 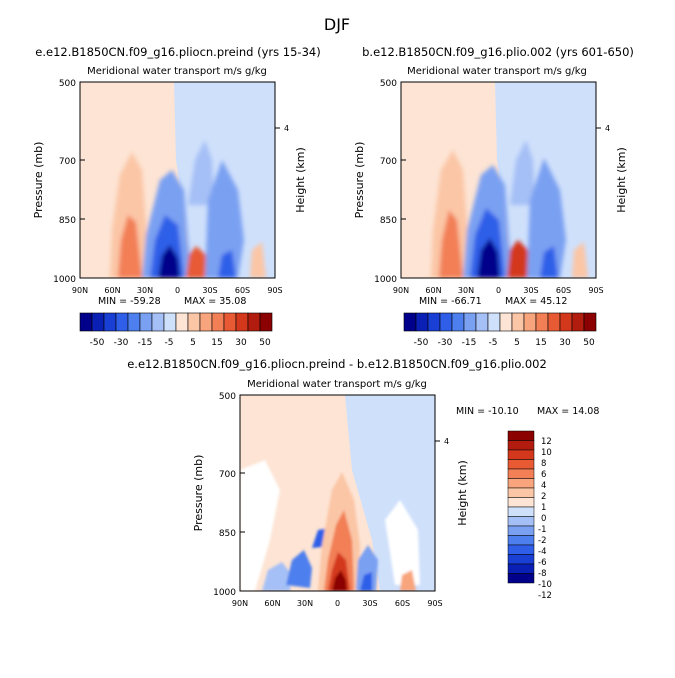 What do you see at coordinates (224, 219) in the screenshot?
I see `panel-1-blue-south` at bounding box center [224, 219].